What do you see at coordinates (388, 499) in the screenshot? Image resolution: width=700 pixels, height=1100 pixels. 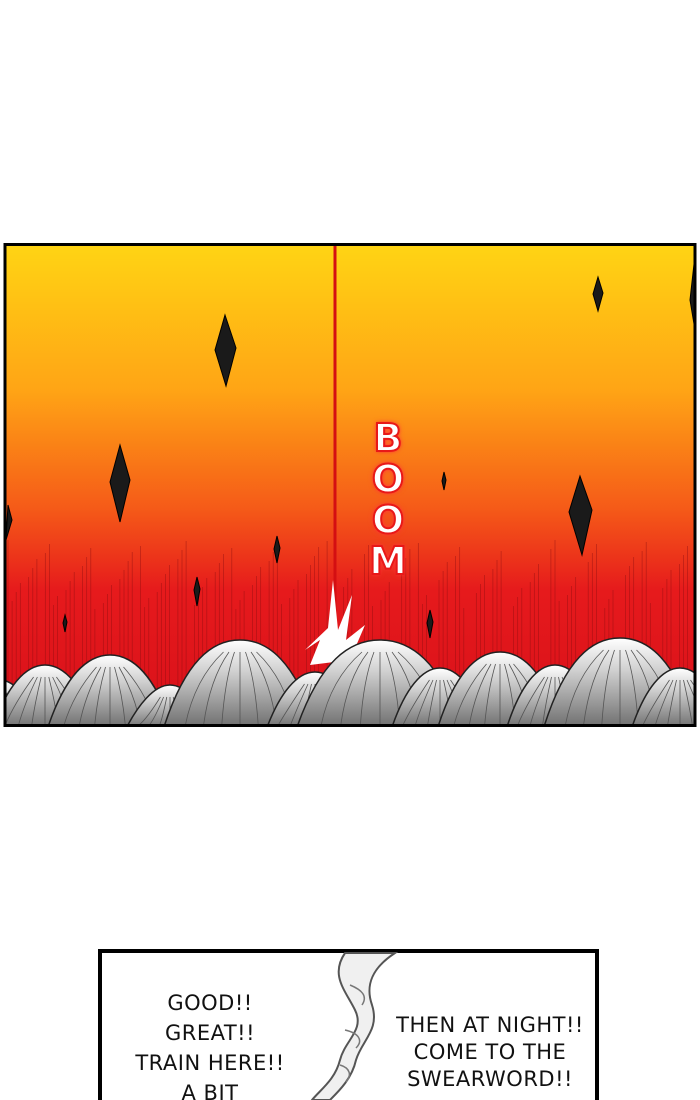 I see `sound-effect: BOOM` at bounding box center [388, 499].